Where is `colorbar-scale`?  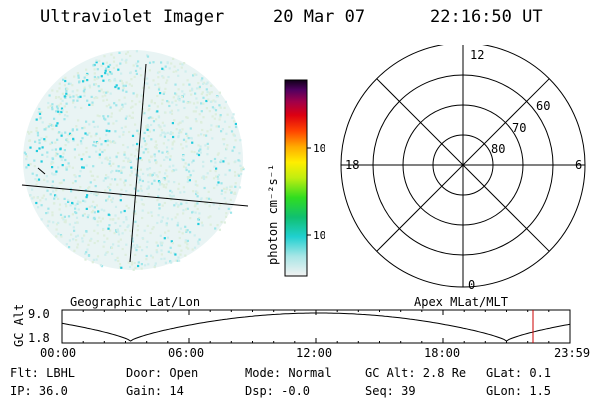 colorbar-scale is located at coordinates (296, 178).